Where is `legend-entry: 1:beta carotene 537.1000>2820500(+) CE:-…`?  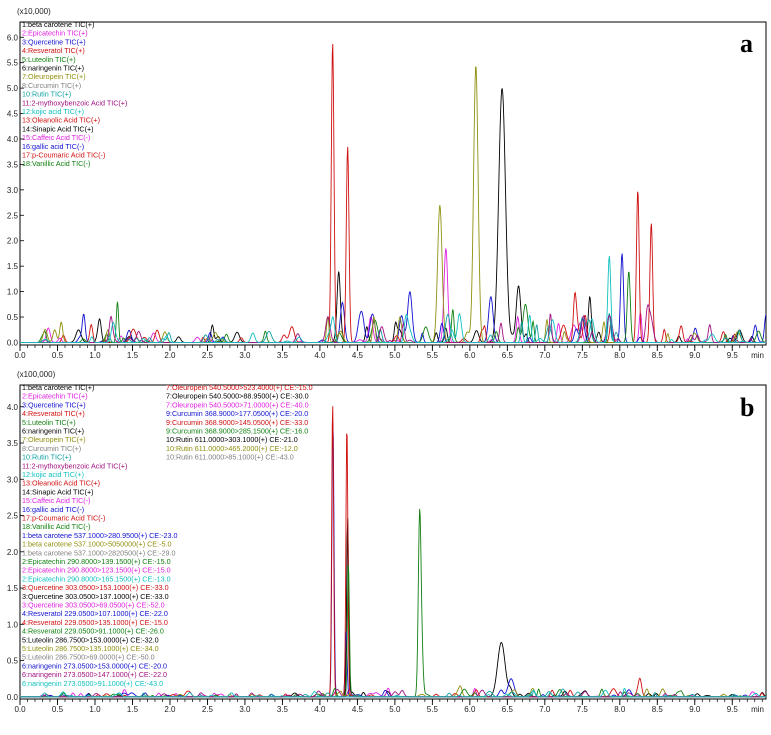
legend-entry: 1:beta carotene 537.1000>2820500(+) CE:-… is located at coordinates (98, 552).